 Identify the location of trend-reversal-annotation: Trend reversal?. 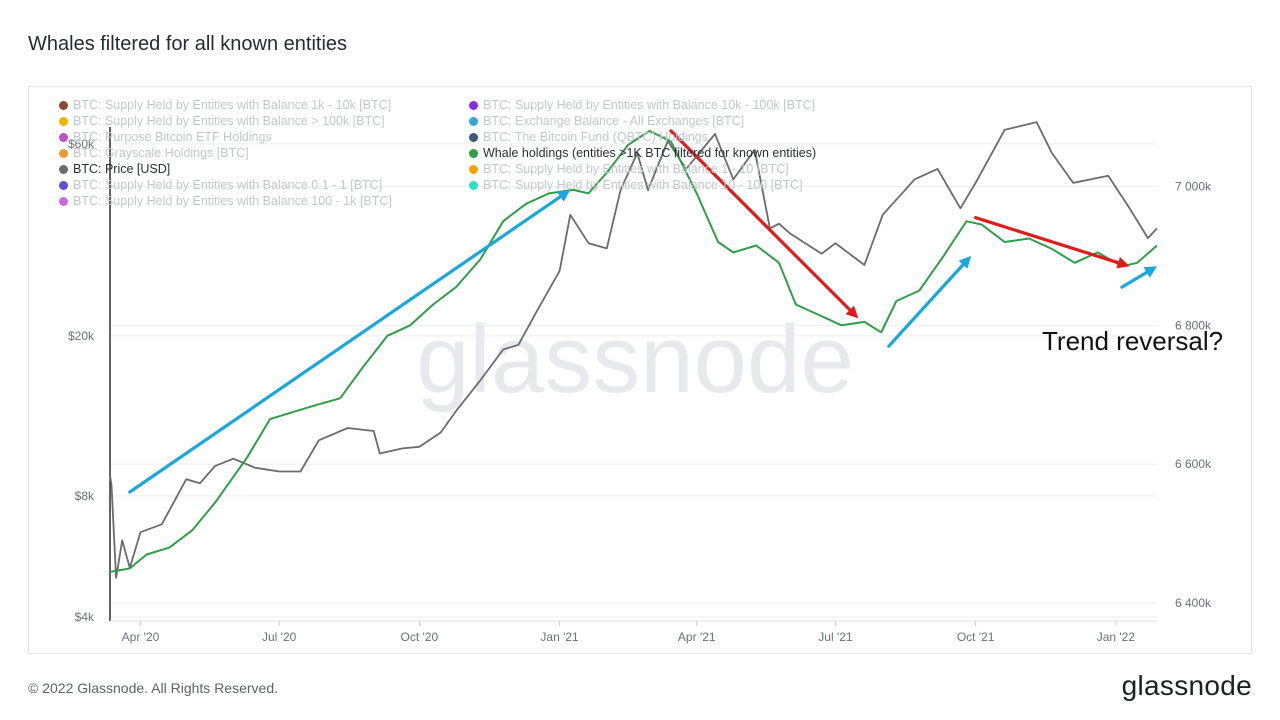
(1133, 341).